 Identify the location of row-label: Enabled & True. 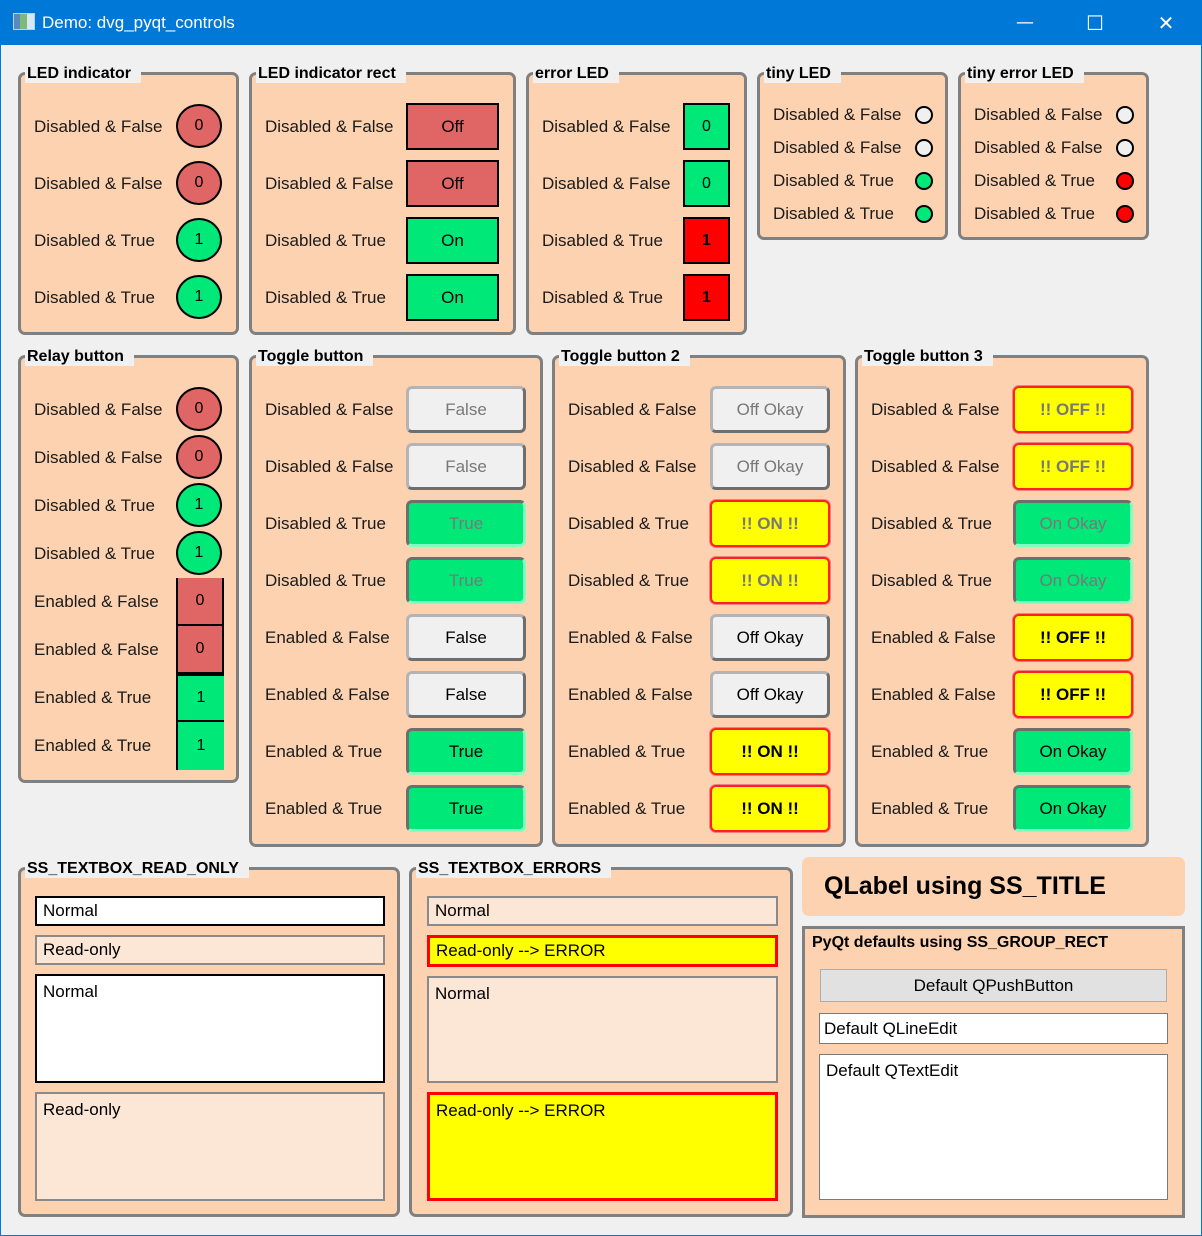
(930, 808).